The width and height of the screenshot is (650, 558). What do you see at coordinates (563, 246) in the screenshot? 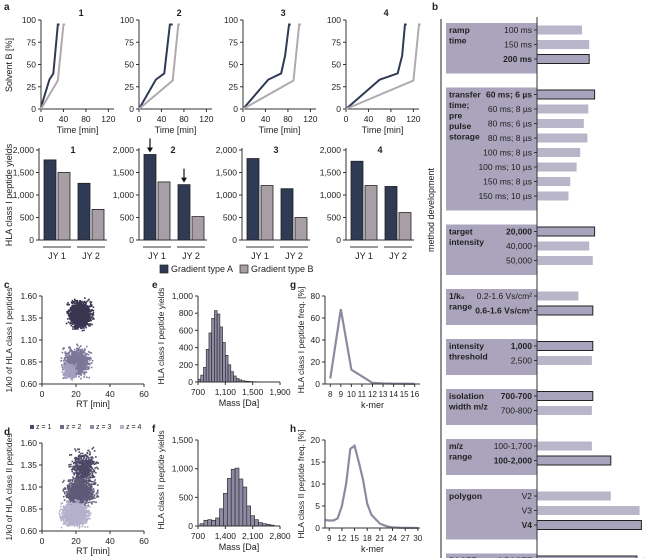
I see `bar-option` at bounding box center [563, 246].